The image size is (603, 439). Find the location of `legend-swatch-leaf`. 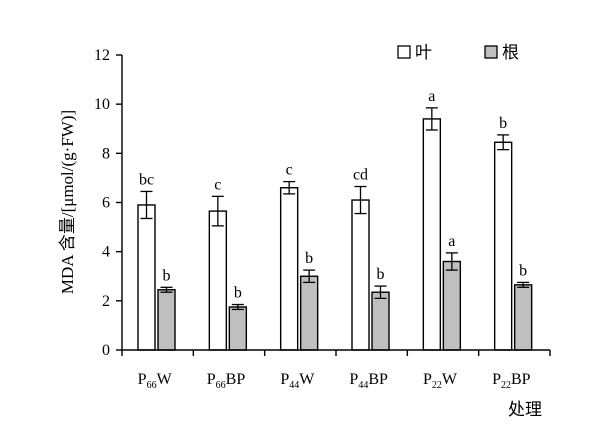

legend-swatch-leaf is located at coordinates (404, 52).